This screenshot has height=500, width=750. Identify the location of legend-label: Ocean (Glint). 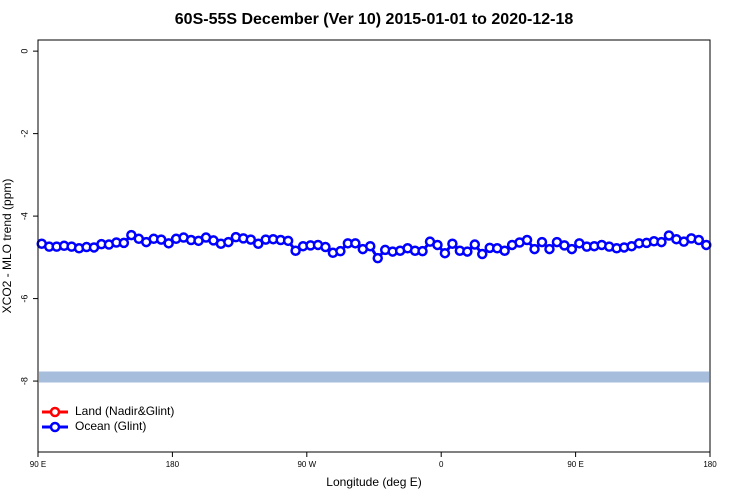
(110, 426).